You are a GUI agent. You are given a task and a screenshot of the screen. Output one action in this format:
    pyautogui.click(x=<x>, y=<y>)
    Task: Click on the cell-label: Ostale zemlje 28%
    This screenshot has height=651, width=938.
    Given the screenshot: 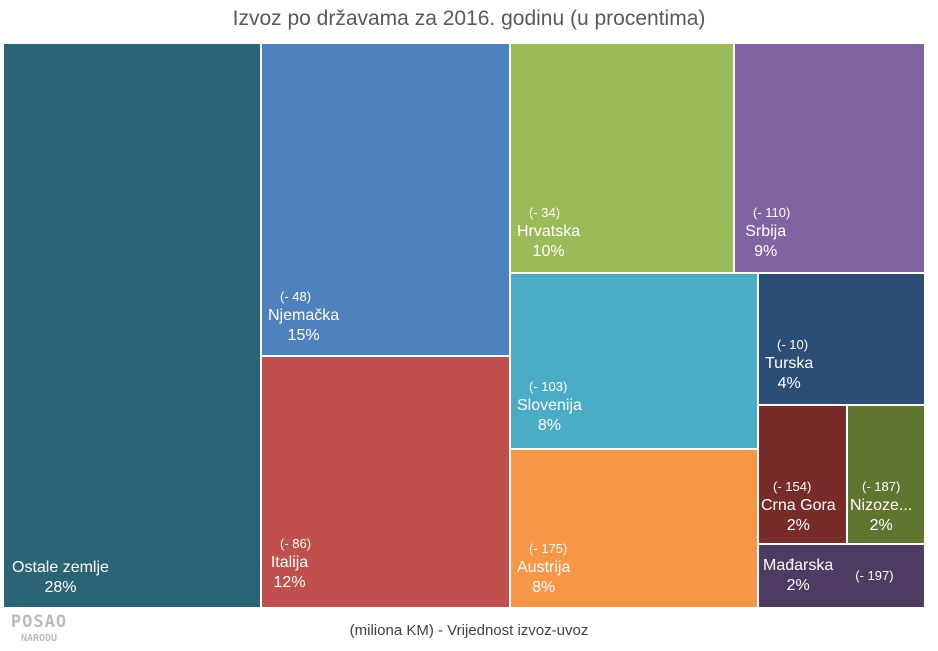 What is the action you would take?
    pyautogui.click(x=60, y=578)
    